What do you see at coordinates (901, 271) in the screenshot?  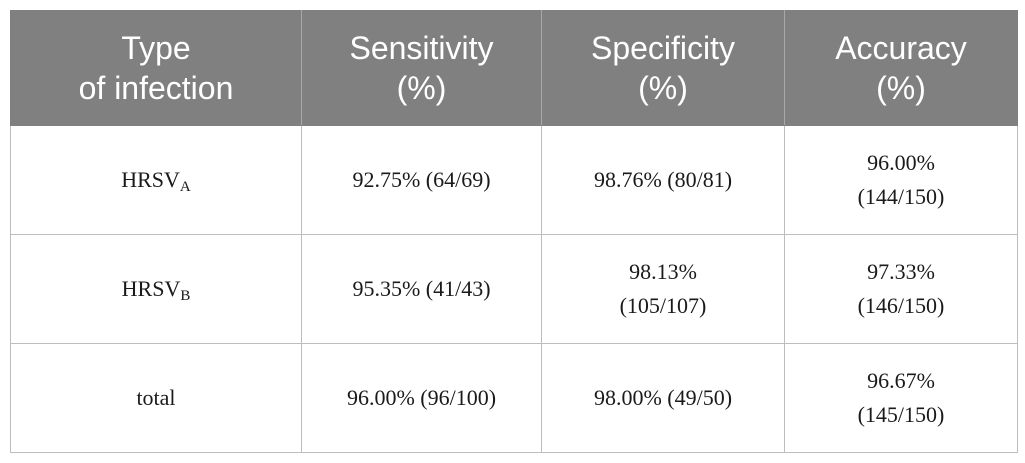 I see `cell-line: 97.33%` at bounding box center [901, 271].